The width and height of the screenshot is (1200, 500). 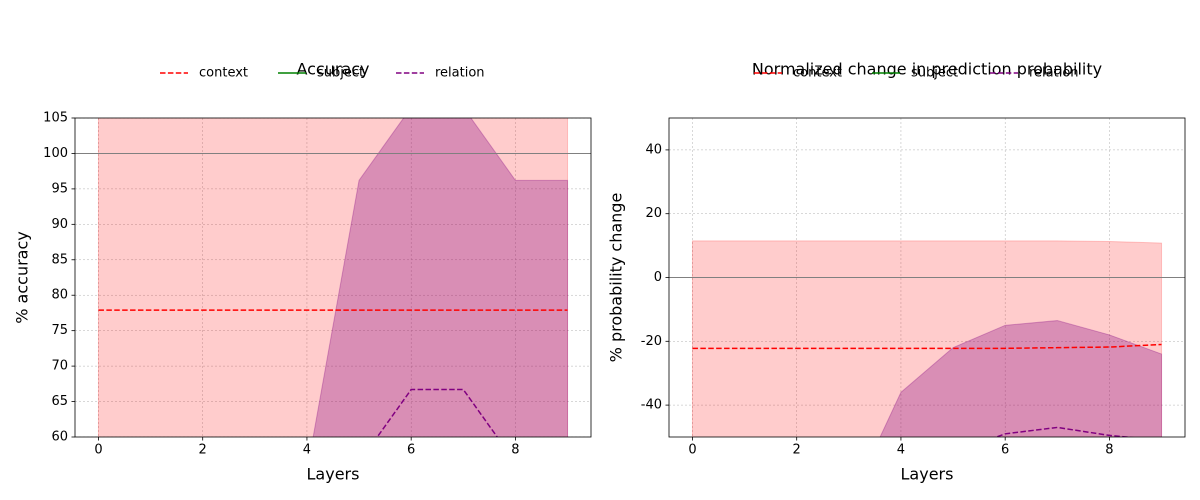 I want to click on y-tick-label: -20, so click(x=651, y=341).